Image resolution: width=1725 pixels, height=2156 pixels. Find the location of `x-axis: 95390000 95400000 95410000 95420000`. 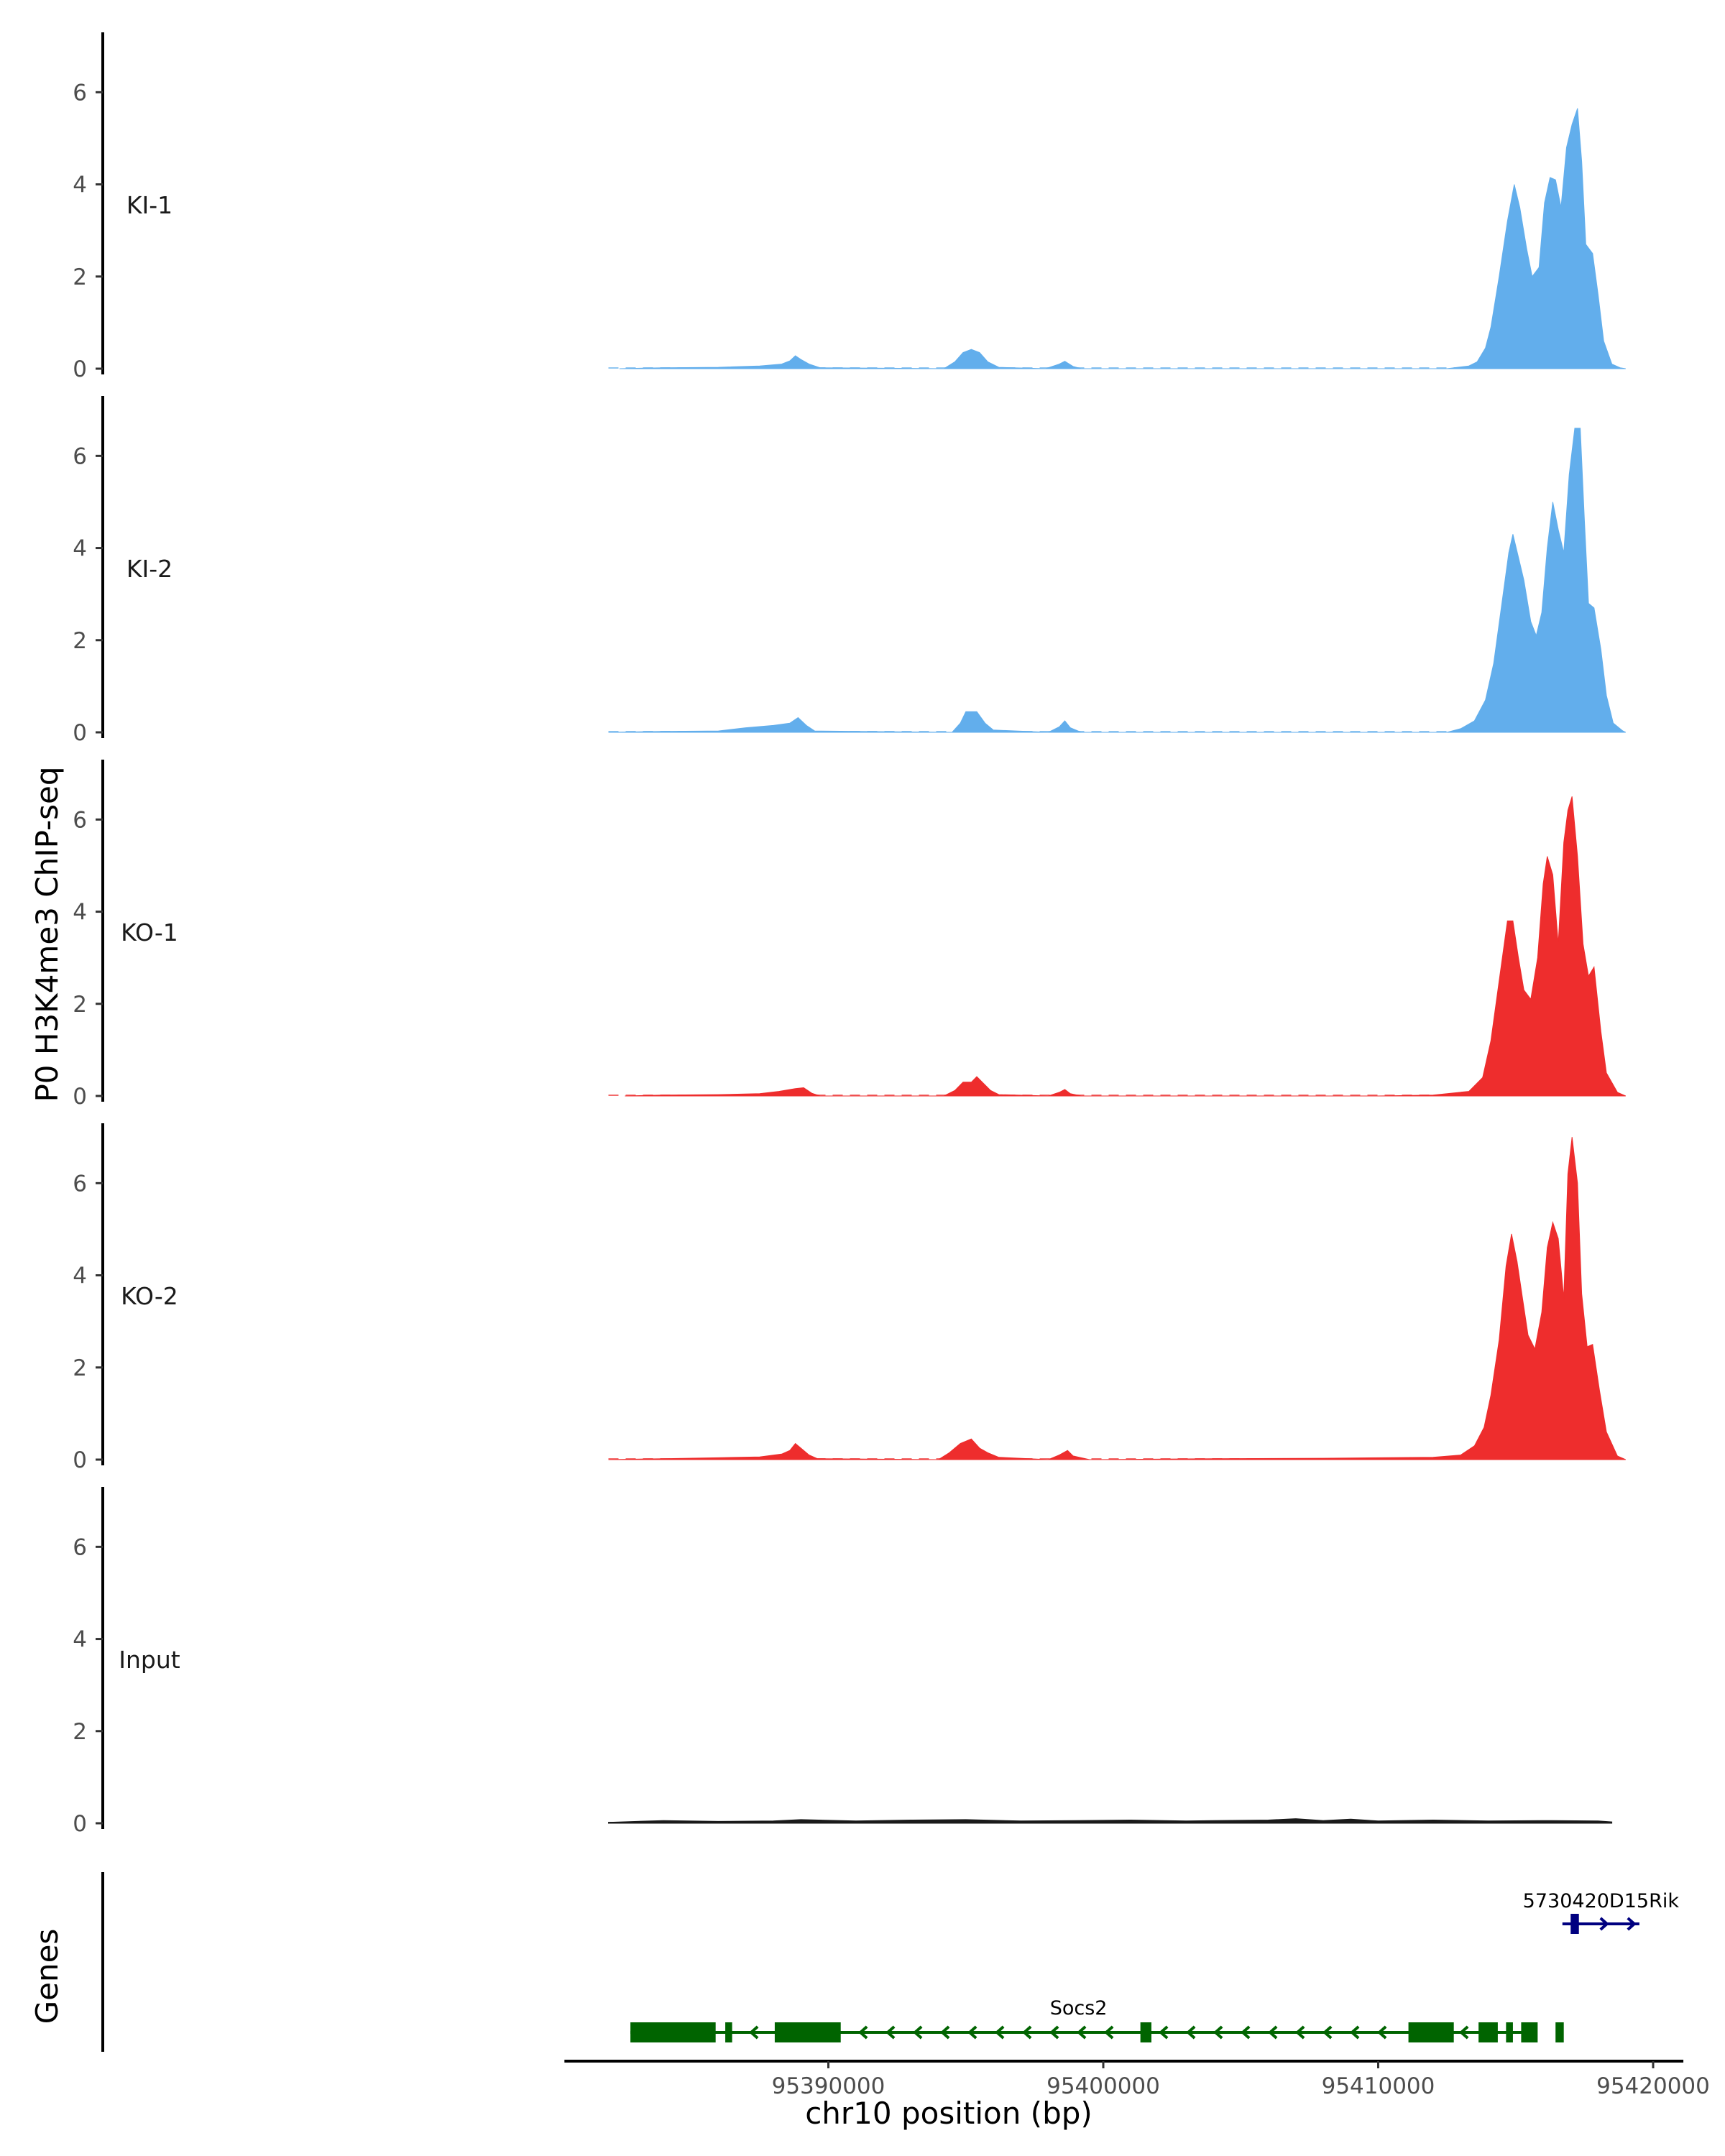

x-axis: 95390000 95400000 95410000 95420000 is located at coordinates (1137, 2079).